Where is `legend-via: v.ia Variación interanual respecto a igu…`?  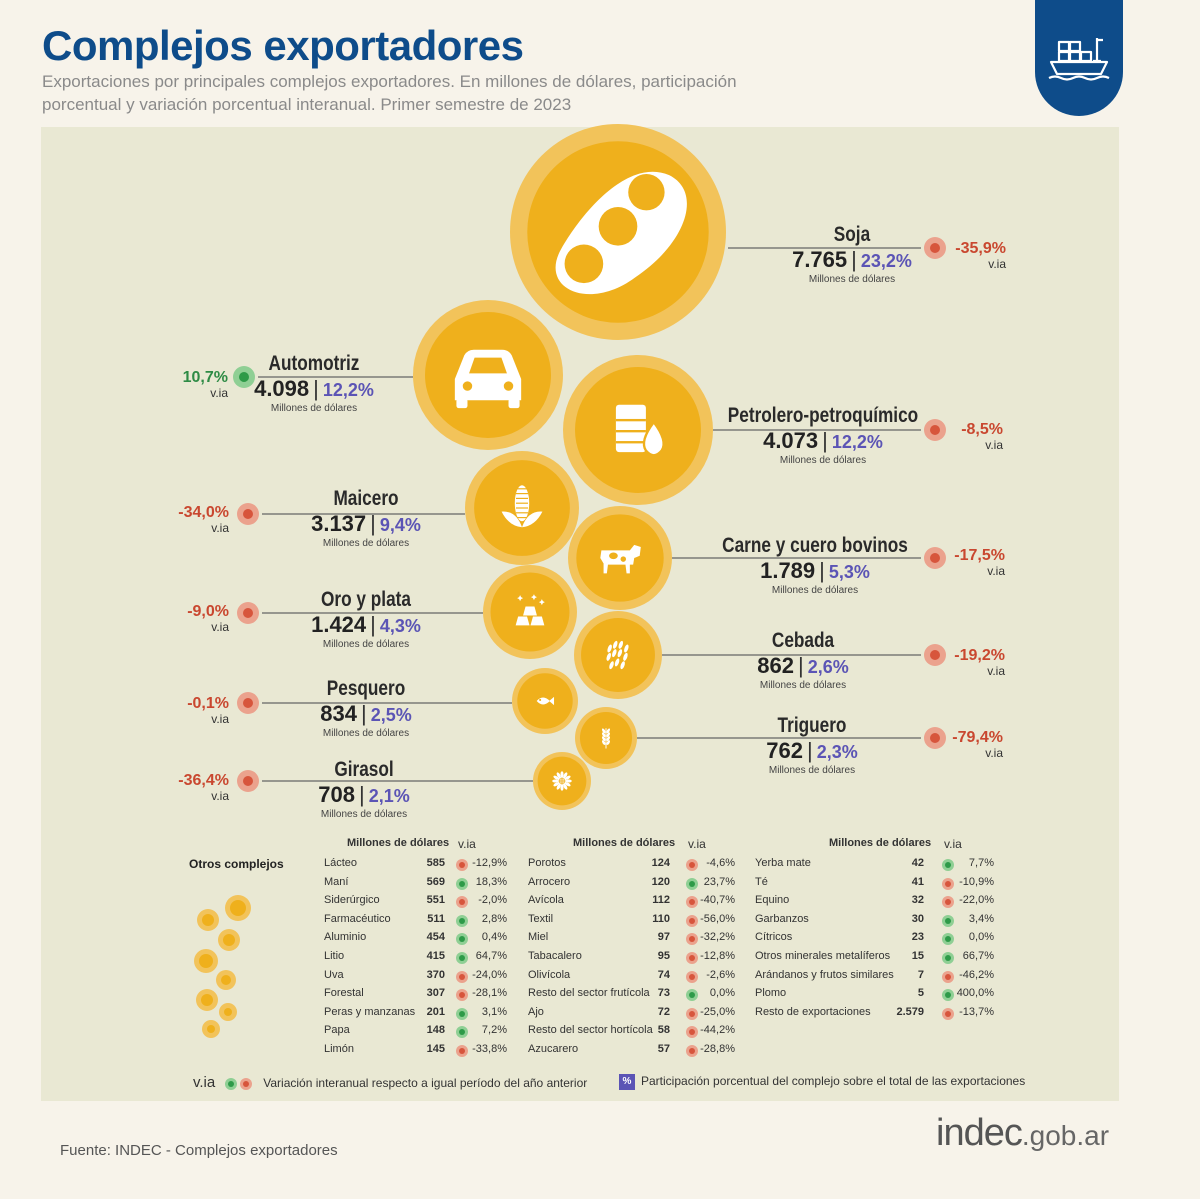
legend-via: v.ia Variación interanual respecto a igu… is located at coordinates (390, 1082).